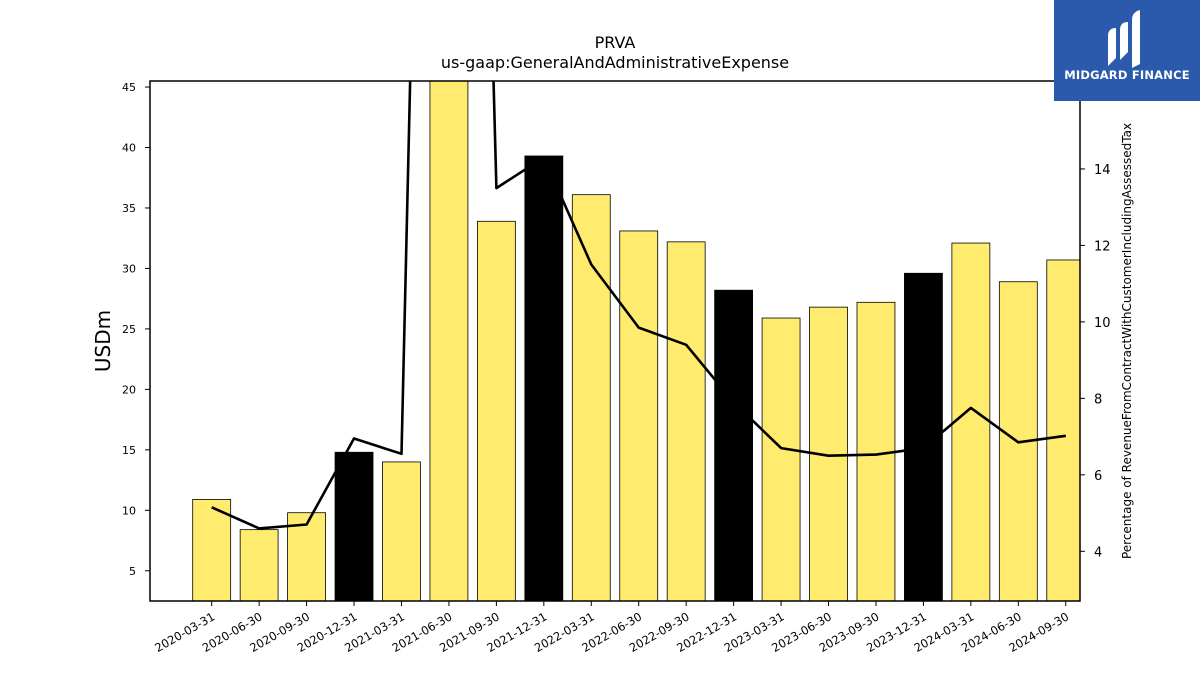  Describe the element at coordinates (615, 62) in the screenshot. I see `chart-subtitle: us-gaap:GeneralAndAdministrativeExpense` at that location.